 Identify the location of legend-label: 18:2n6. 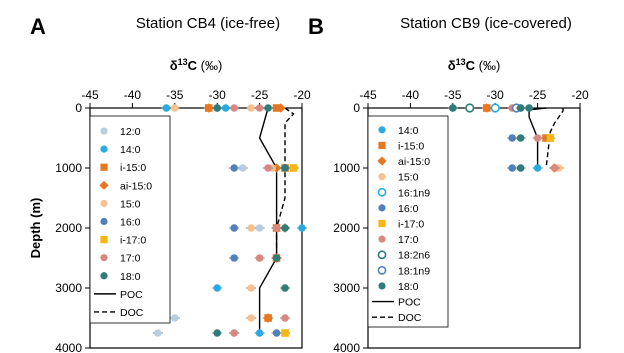
(414, 256).